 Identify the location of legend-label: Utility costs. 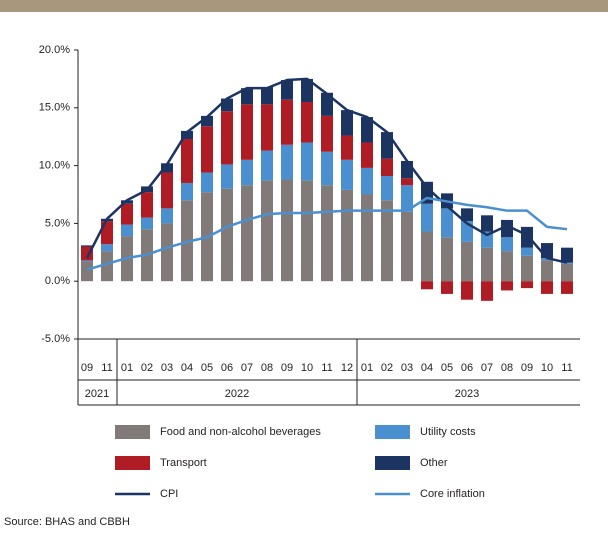
(448, 432).